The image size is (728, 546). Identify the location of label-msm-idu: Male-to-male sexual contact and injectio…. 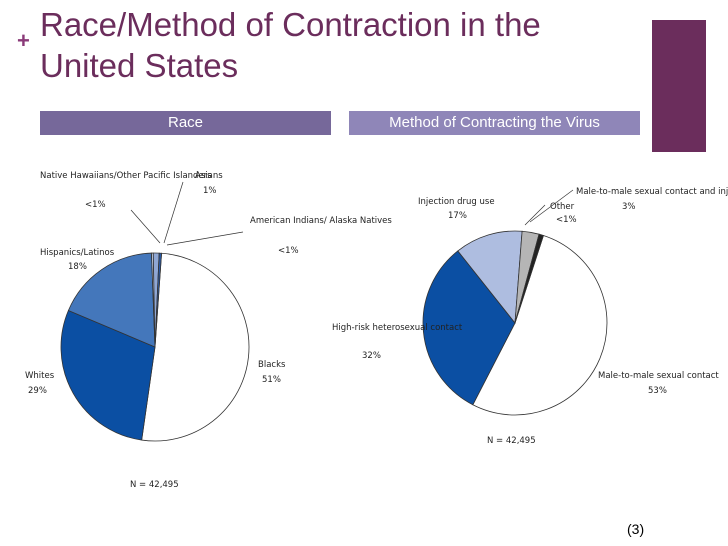
(652, 192).